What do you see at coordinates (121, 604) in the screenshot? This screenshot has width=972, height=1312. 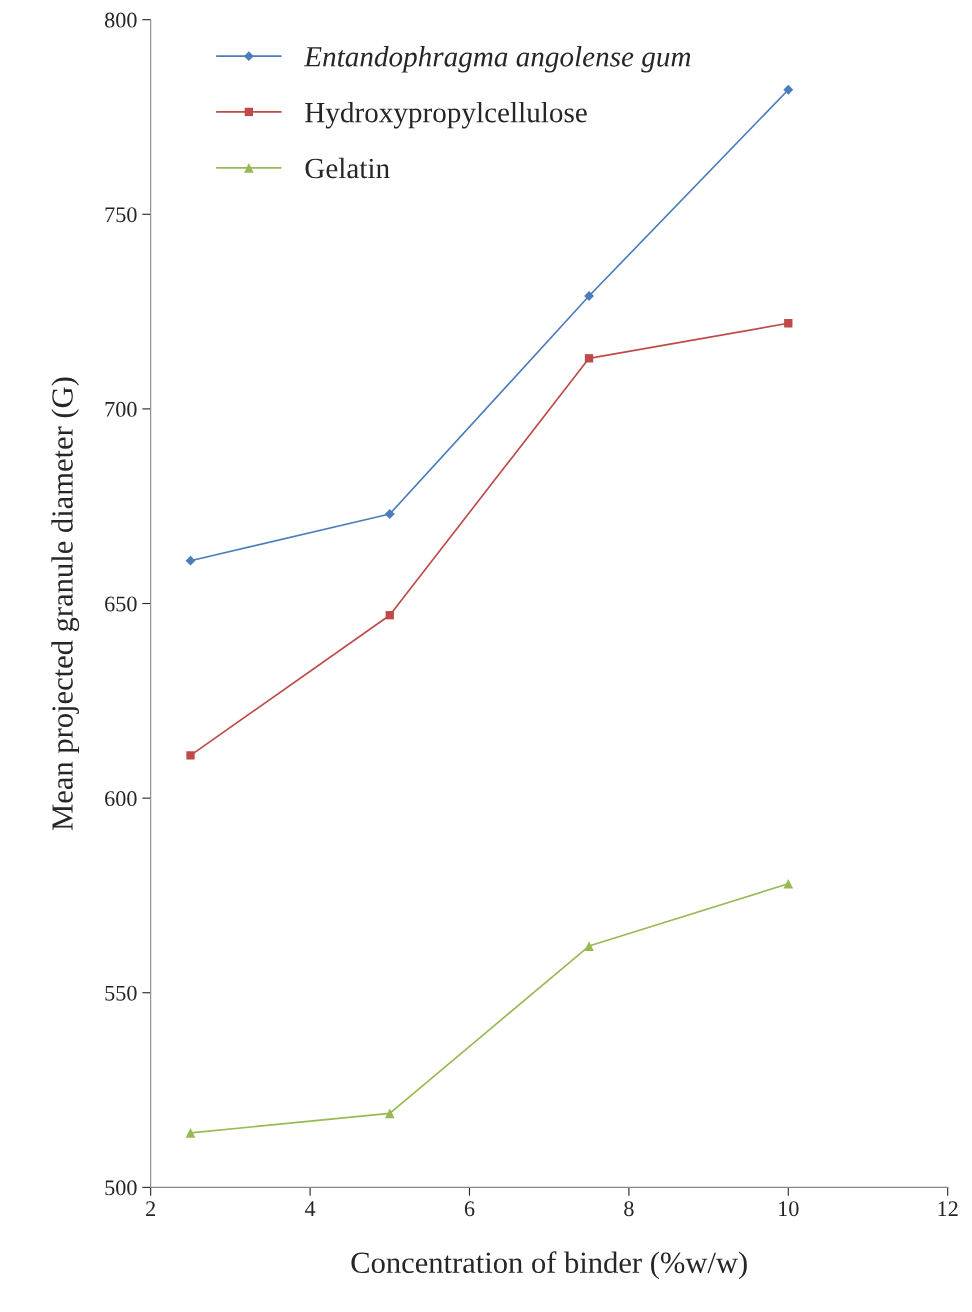 I see `y-tick-label: 650` at bounding box center [121, 604].